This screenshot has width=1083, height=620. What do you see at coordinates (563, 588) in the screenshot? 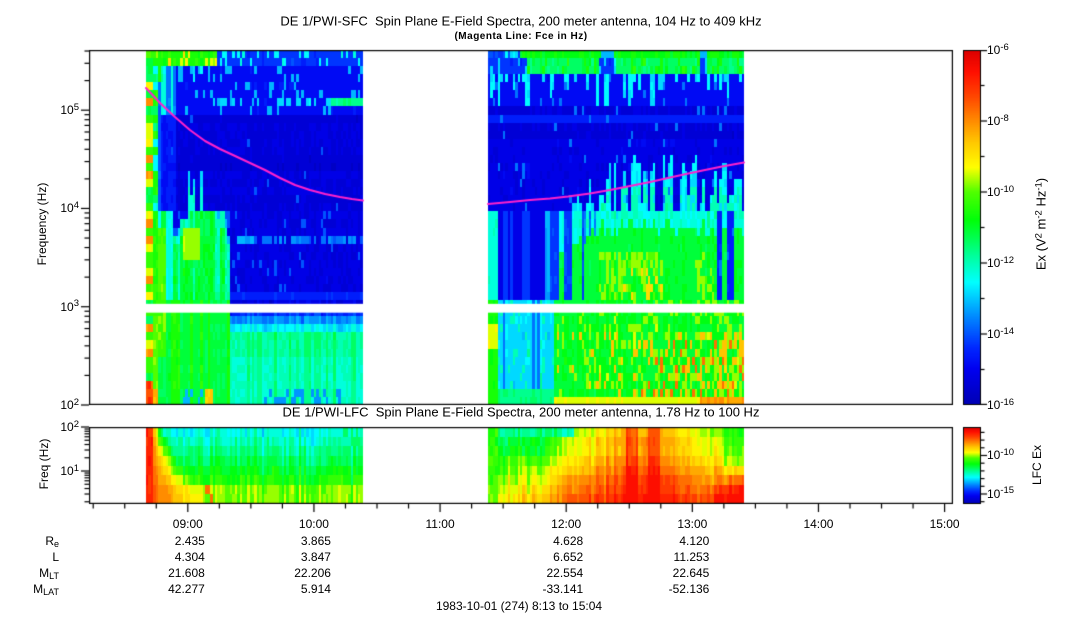
I see `ephemeris-value: -33.141` at bounding box center [563, 588].